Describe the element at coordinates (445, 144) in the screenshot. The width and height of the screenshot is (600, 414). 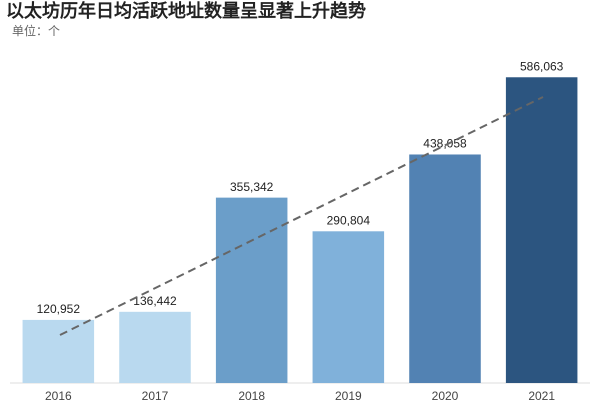
I see `value-label: 438,058` at that location.